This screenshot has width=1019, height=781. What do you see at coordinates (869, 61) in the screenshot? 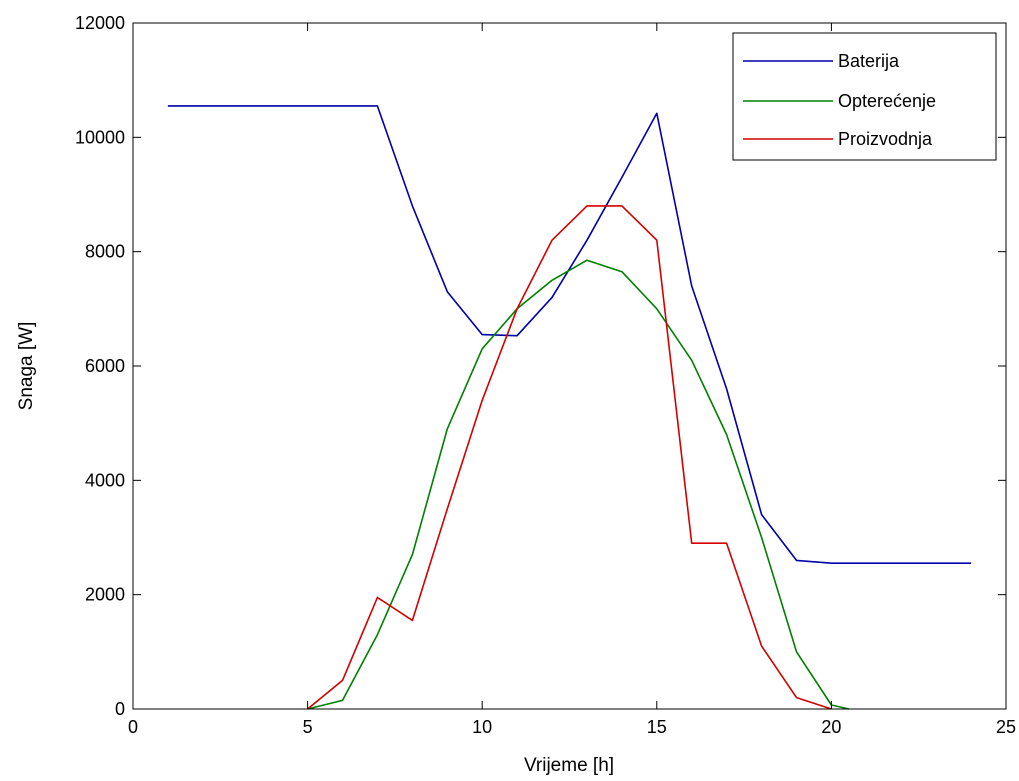
I see `legend-label: Baterija` at bounding box center [869, 61].